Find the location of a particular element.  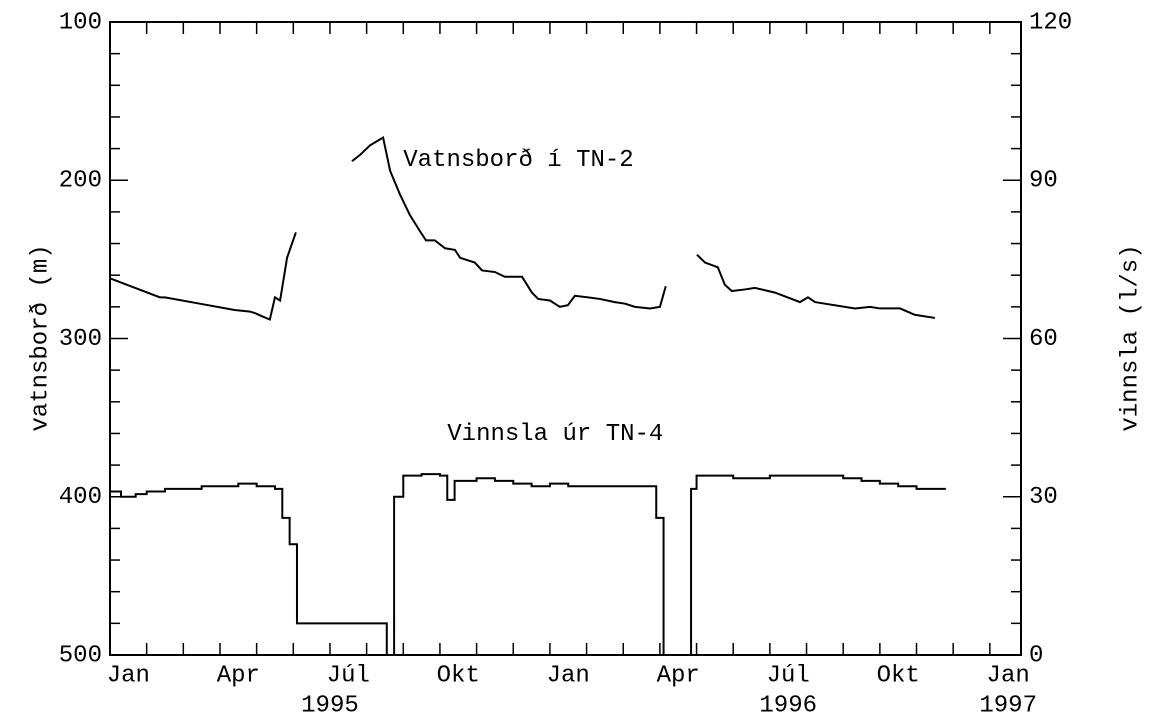

y2-tick-label: 0 is located at coordinates (1036, 655).